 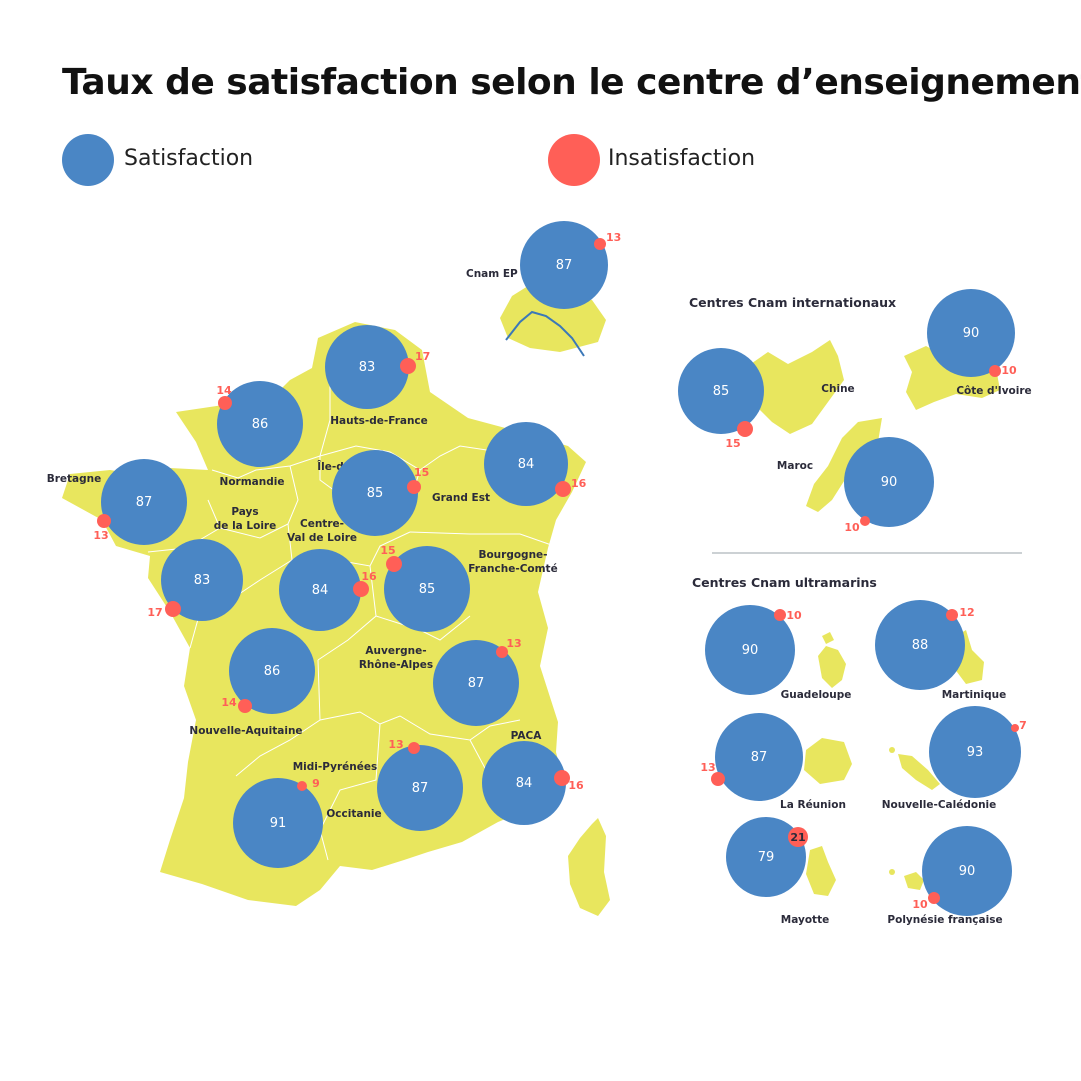 What do you see at coordinates (939, 805) in the screenshot?
I see `region-label-nouvelle-caledonie: Nouvelle-Calédonie` at bounding box center [939, 805].